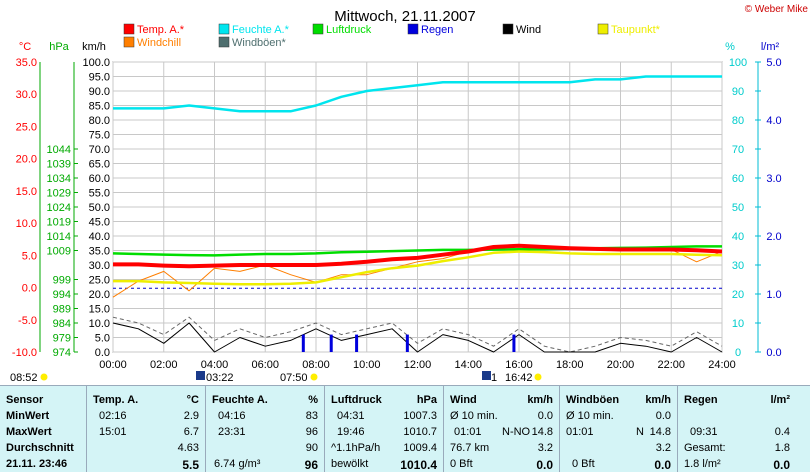  Describe the element at coordinates (311, 432) in the screenshot. I see `hum-max-value: 96` at that location.